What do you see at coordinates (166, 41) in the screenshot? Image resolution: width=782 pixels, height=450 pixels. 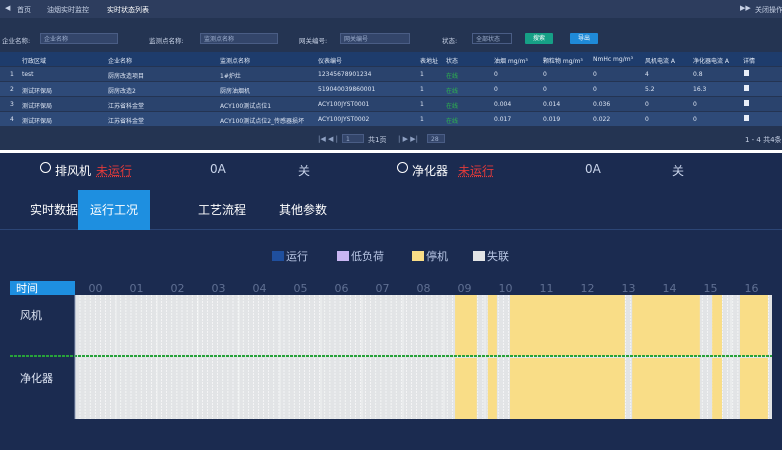 I see `filter-label: 监测点名称:` at bounding box center [166, 41].